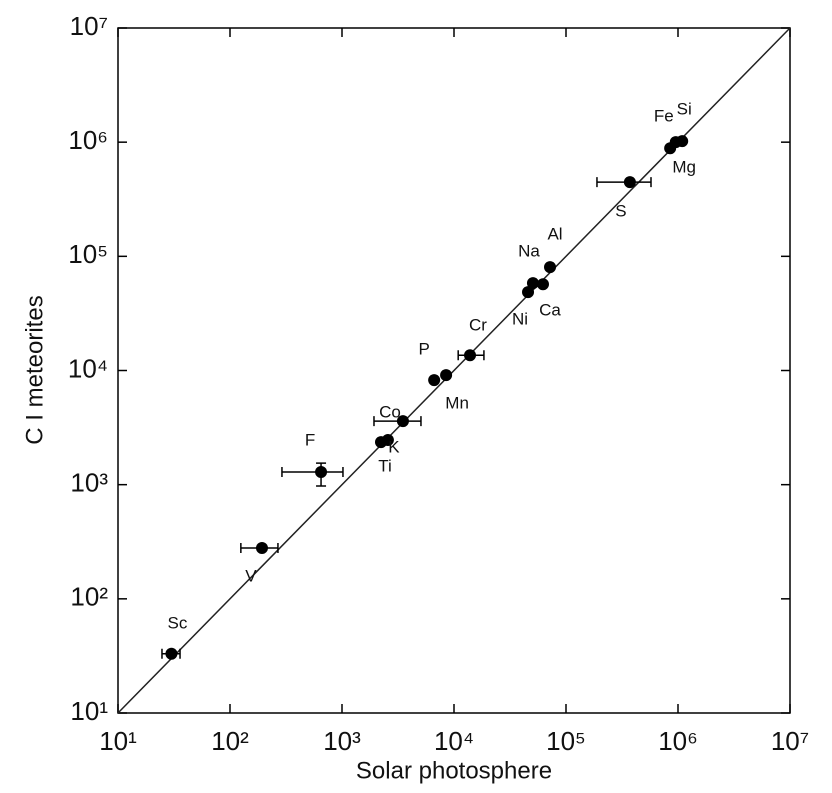 The image size is (832, 793). I want to click on point-label: V, so click(251, 575).